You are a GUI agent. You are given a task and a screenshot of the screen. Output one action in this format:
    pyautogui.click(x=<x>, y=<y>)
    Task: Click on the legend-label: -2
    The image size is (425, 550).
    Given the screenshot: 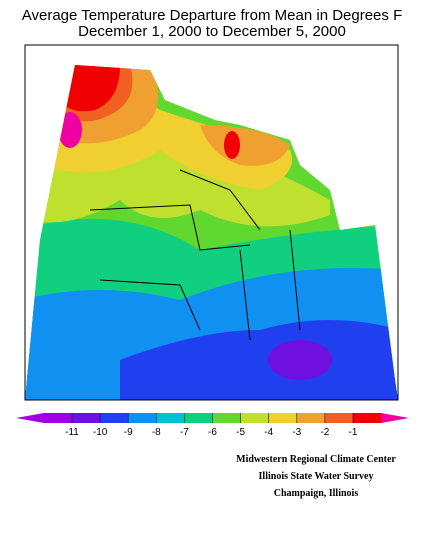 What is the action you would take?
    pyautogui.click(x=324, y=432)
    